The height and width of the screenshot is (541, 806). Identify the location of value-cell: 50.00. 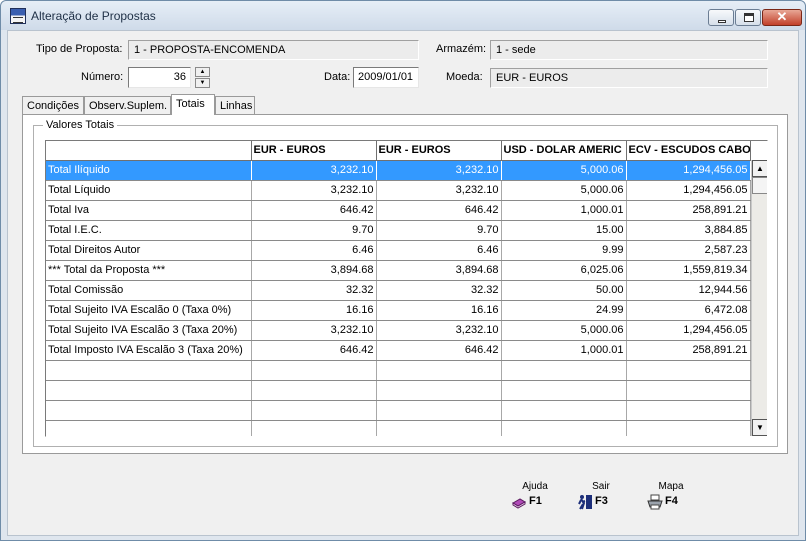
(564, 290).